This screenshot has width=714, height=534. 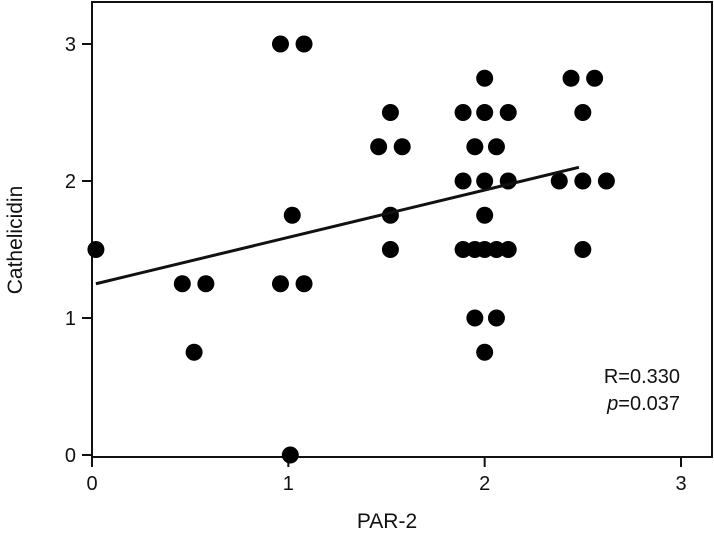 I want to click on p-annotation: p=0.037, so click(x=643, y=404).